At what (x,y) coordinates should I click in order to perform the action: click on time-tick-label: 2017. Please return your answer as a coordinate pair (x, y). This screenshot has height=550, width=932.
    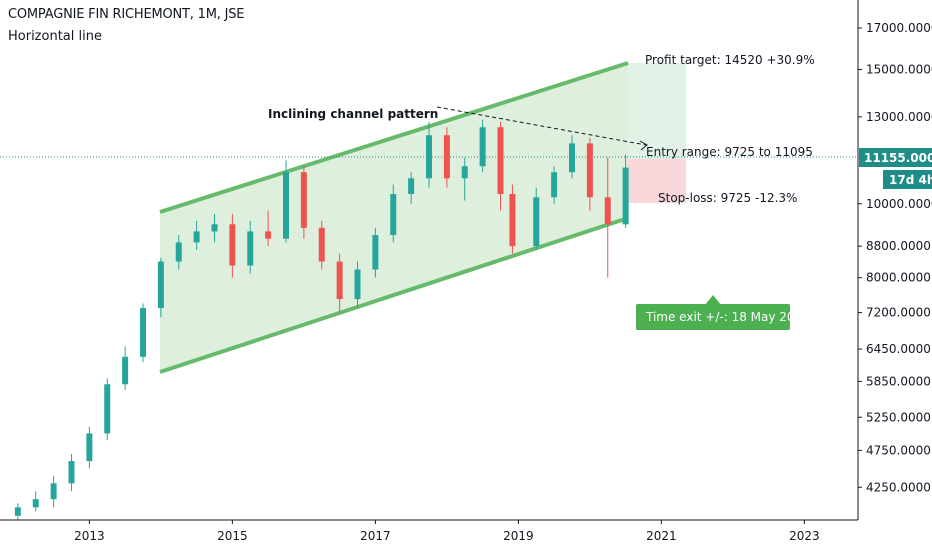
    Looking at the image, I should click on (375, 536).